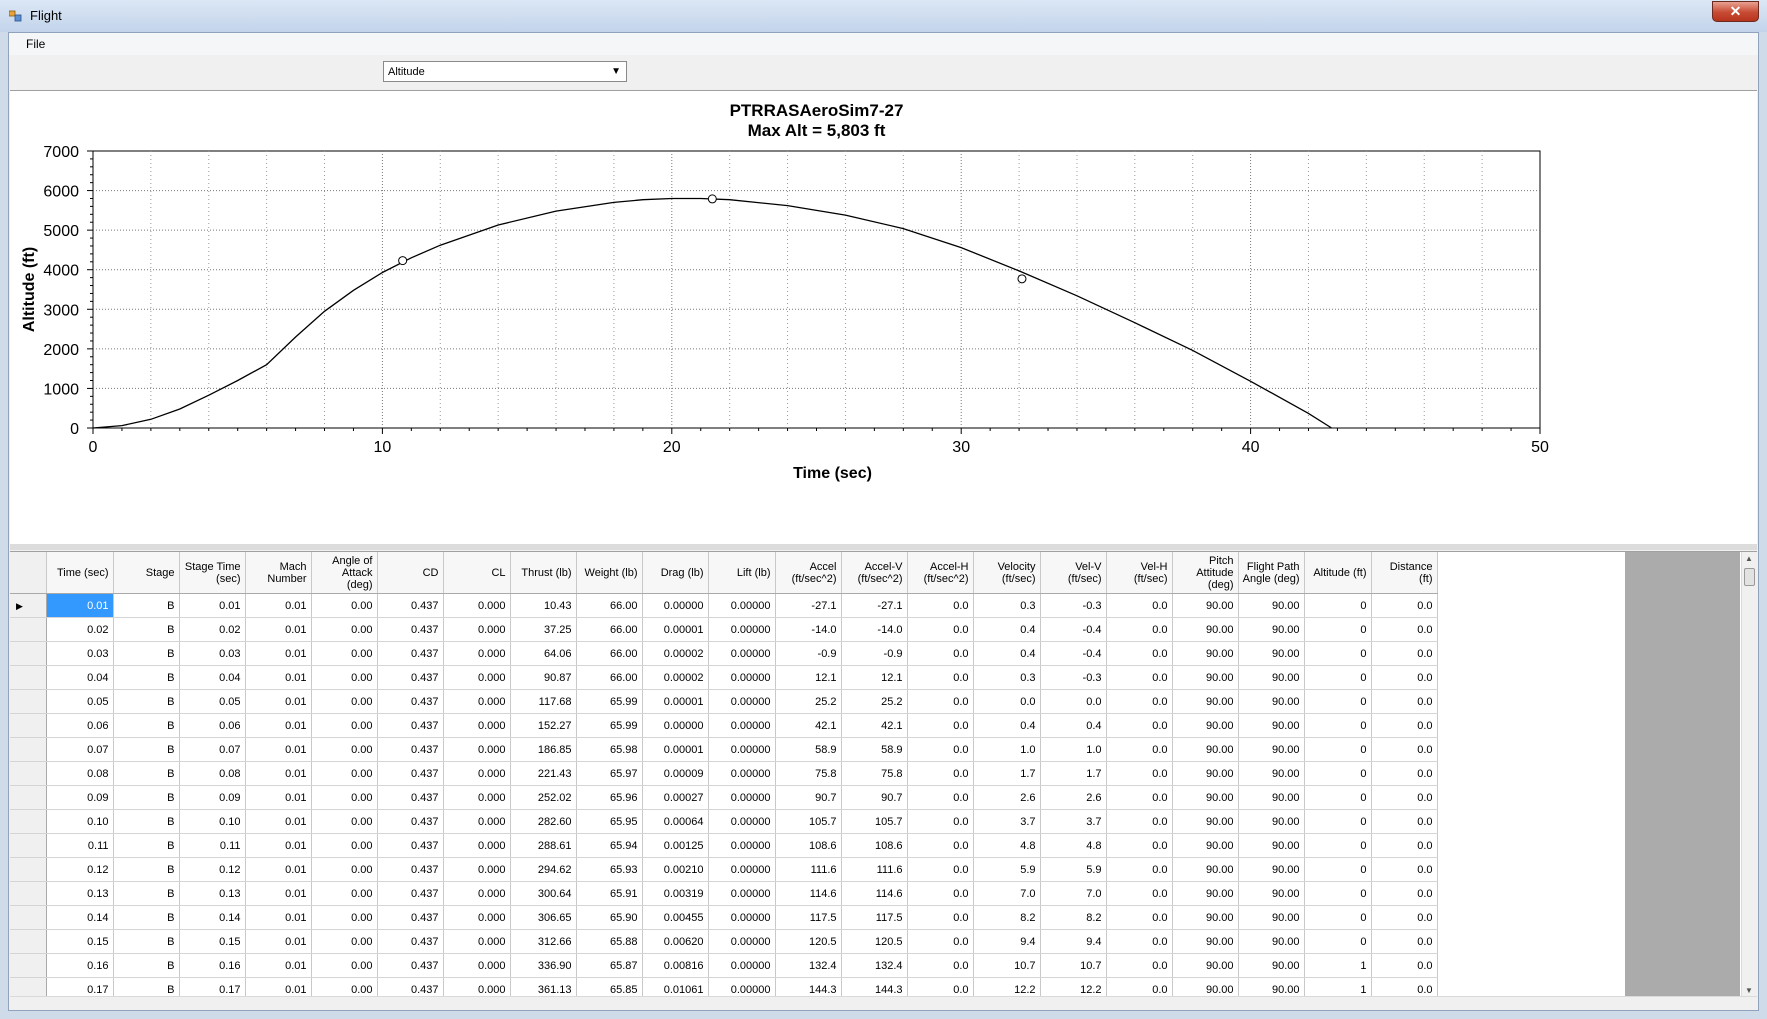 The image size is (1767, 1019). Describe the element at coordinates (874, 773) in the screenshot. I see `grid-cell: 75.8` at that location.